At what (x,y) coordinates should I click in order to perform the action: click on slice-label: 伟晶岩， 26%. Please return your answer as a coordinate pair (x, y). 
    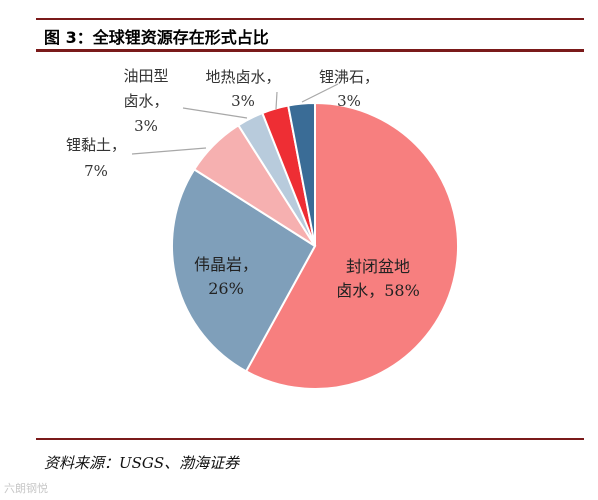
    Looking at the image, I should click on (226, 276).